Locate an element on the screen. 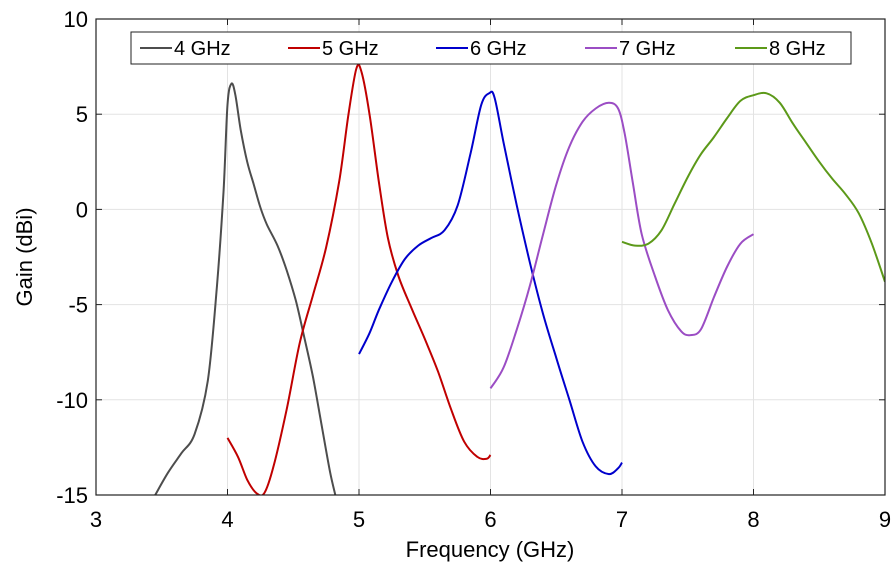 This screenshot has width=894, height=578. y-tick-label: -15 is located at coordinates (72, 495).